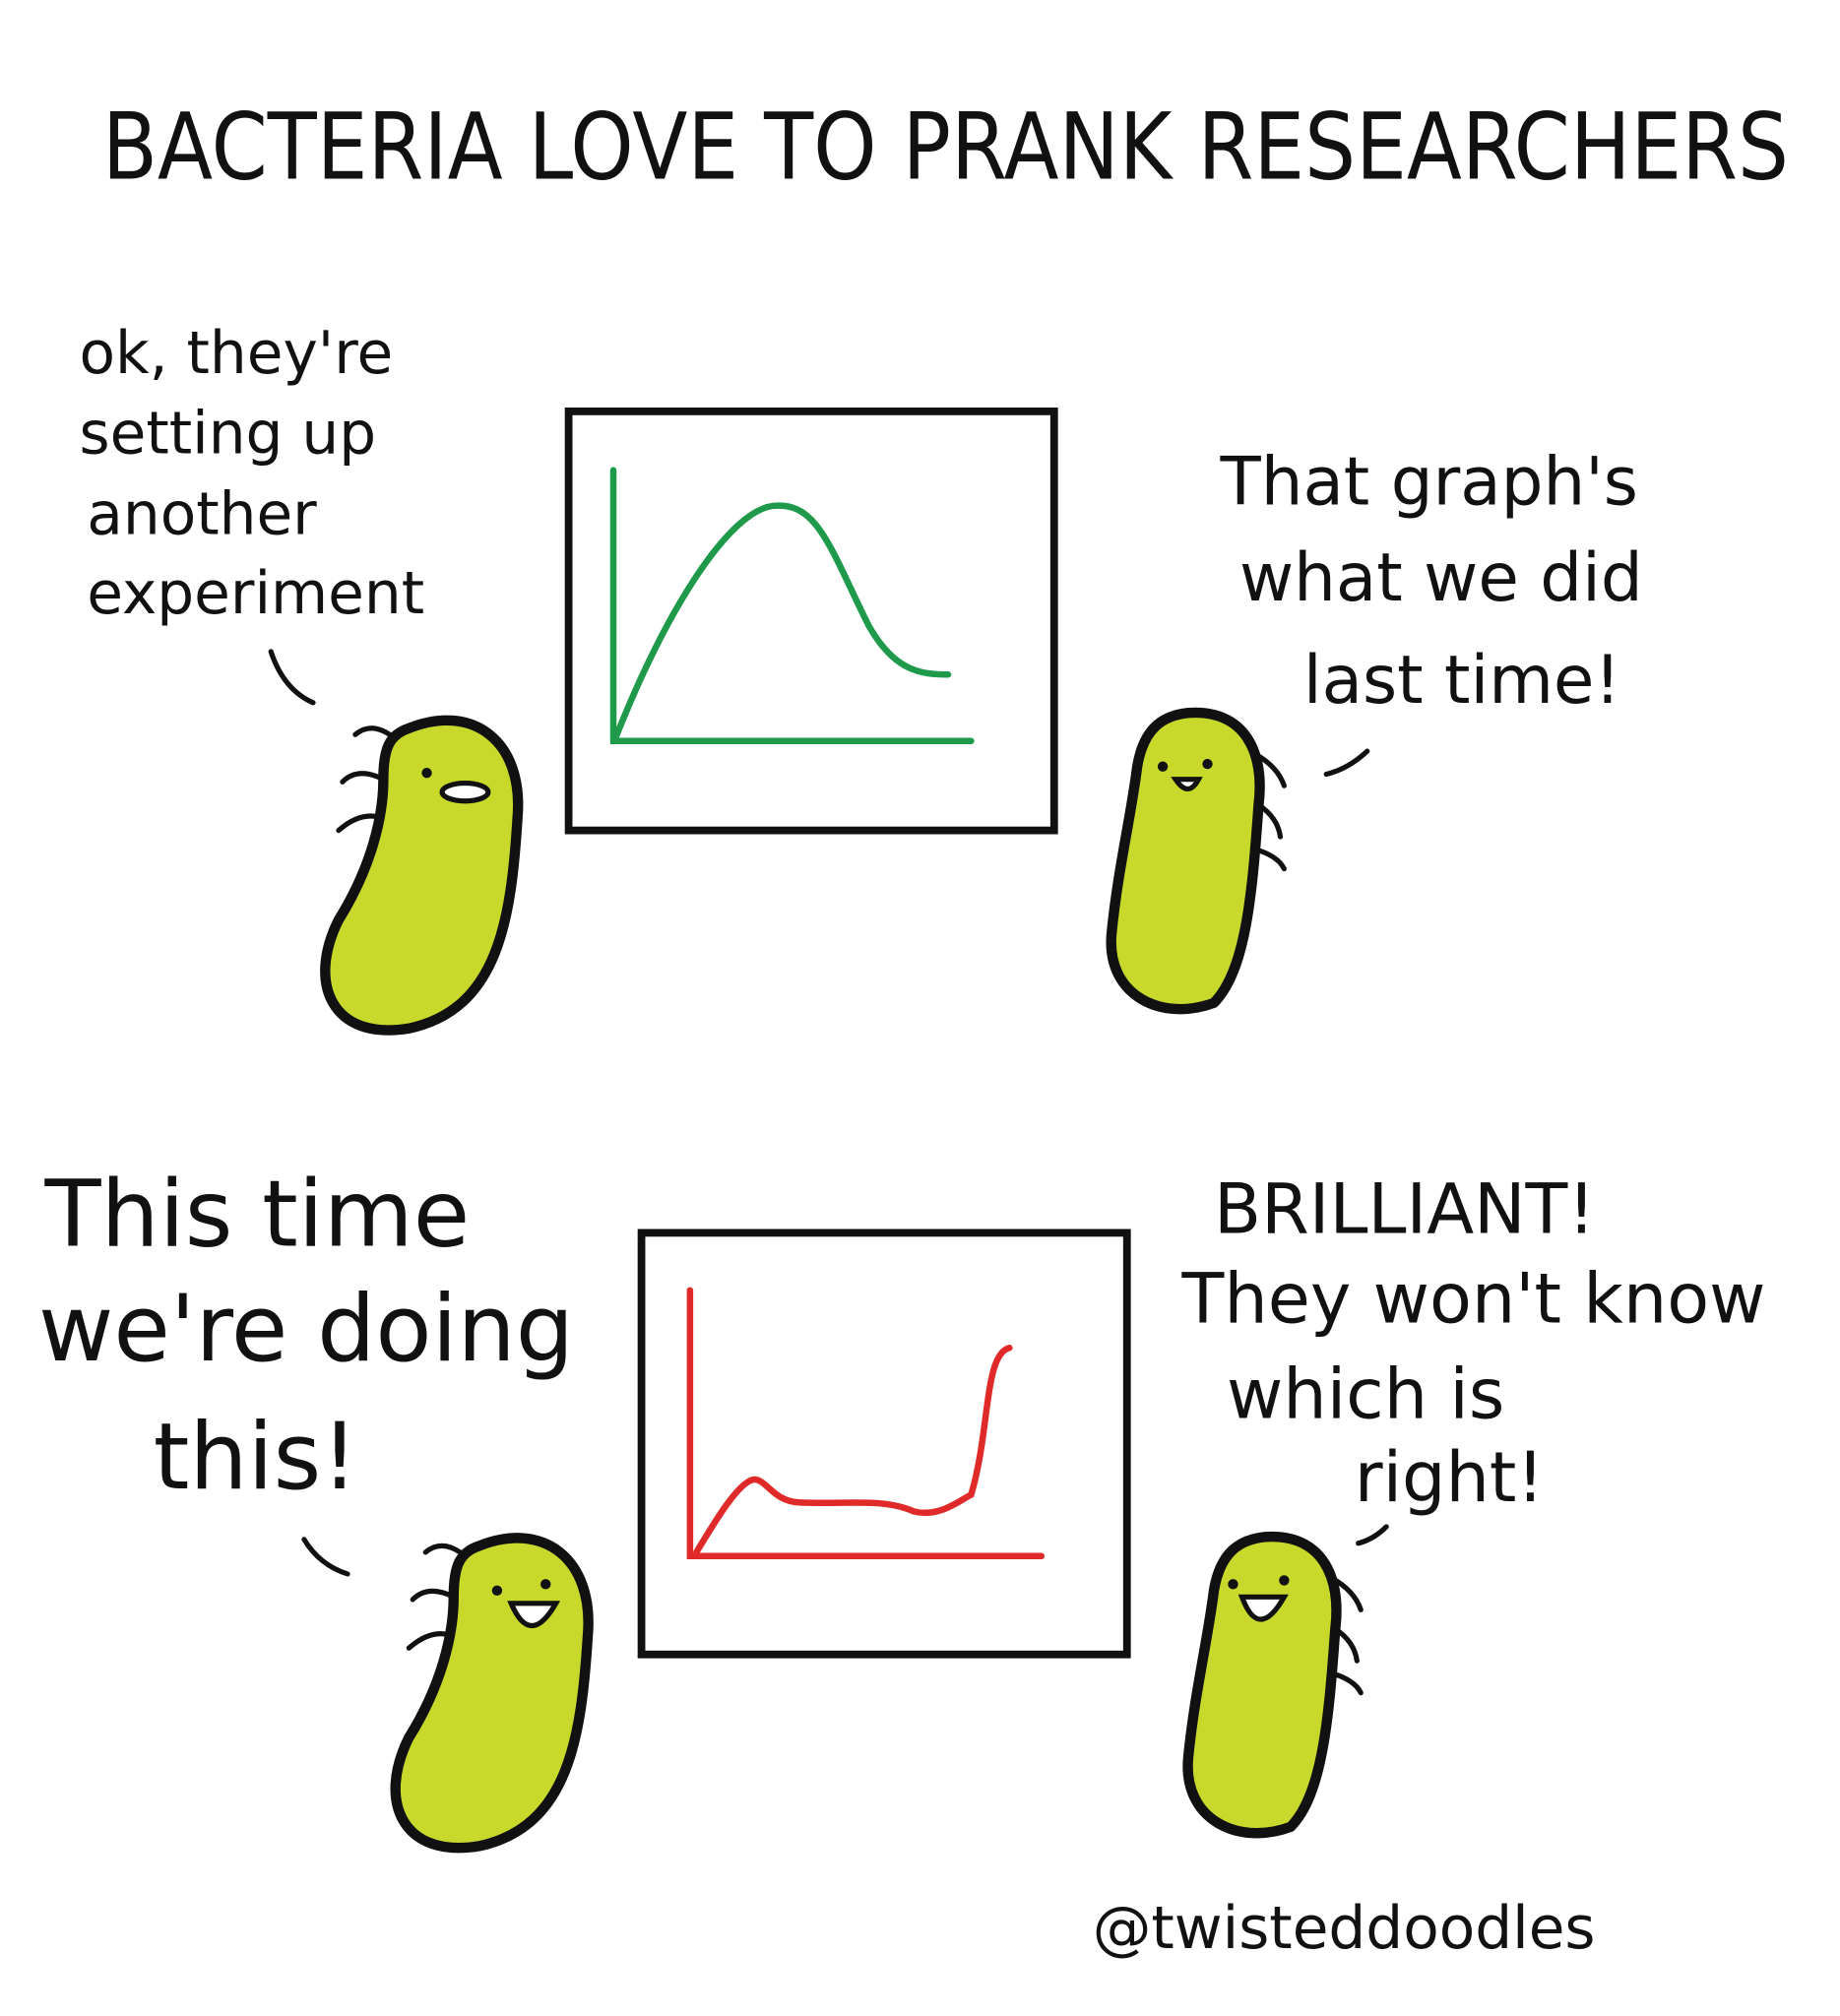  I want to click on speech-line: right!, so click(1450, 1477).